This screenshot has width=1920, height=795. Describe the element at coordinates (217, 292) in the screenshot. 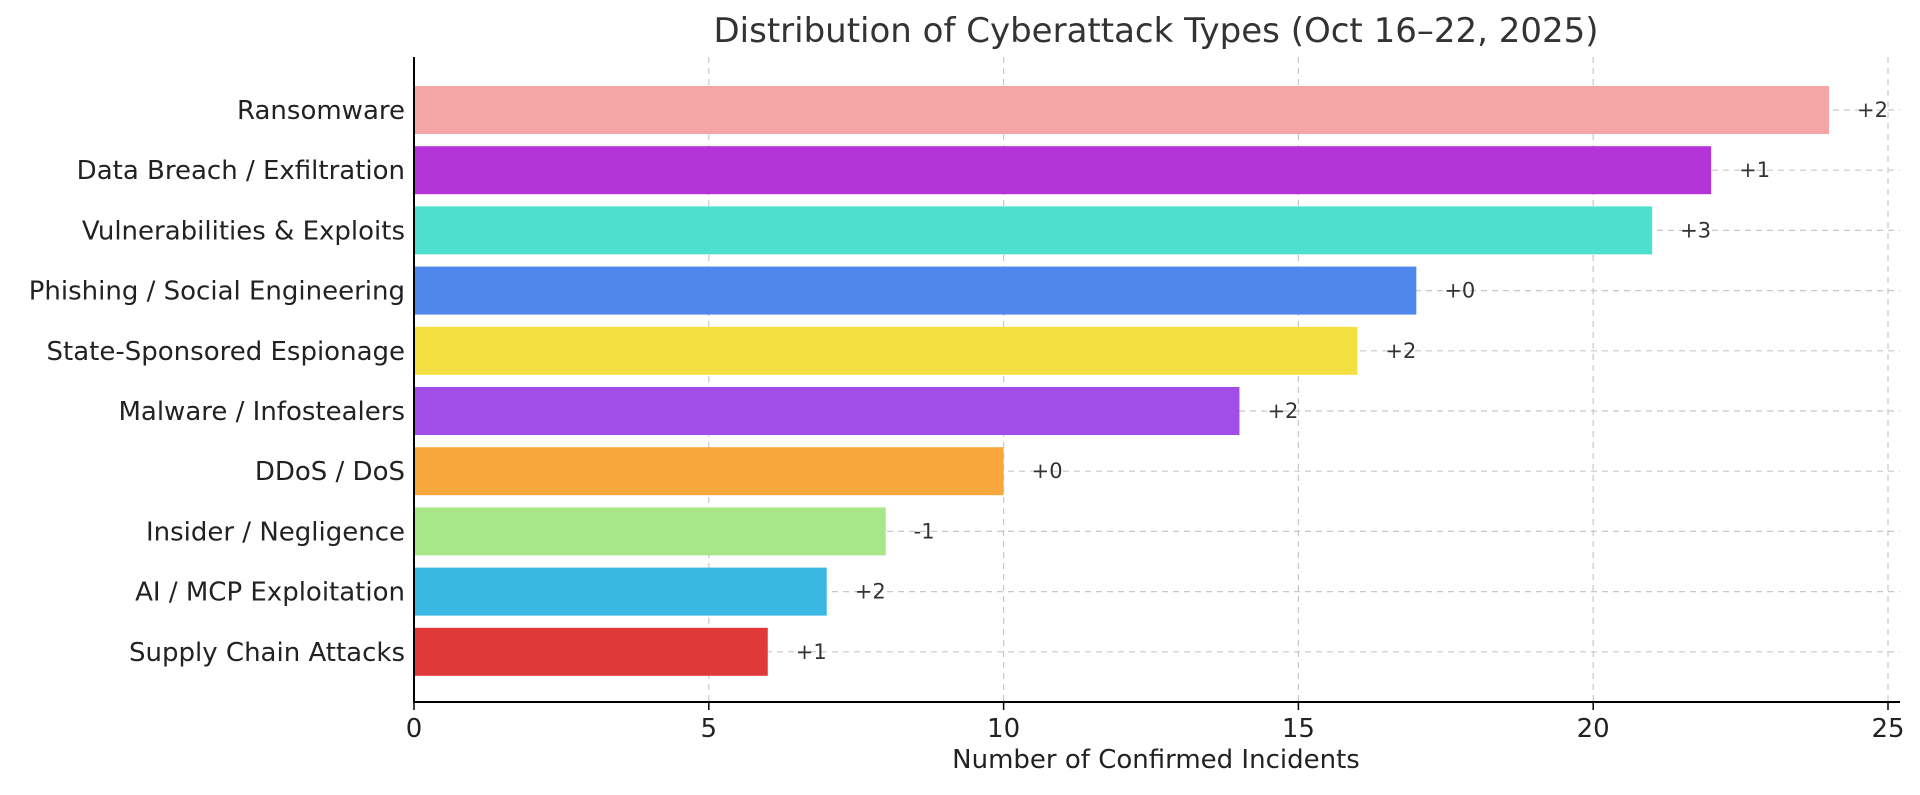

I see `category-label: Phishing / Social Engineering` at that location.